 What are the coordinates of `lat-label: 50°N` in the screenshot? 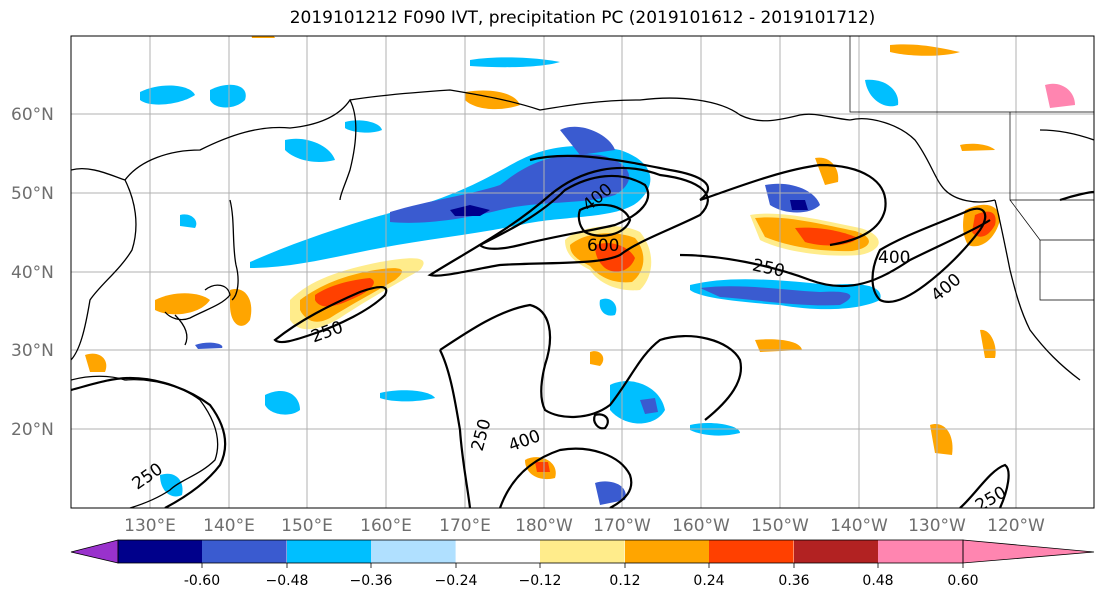 It's located at (32, 194).